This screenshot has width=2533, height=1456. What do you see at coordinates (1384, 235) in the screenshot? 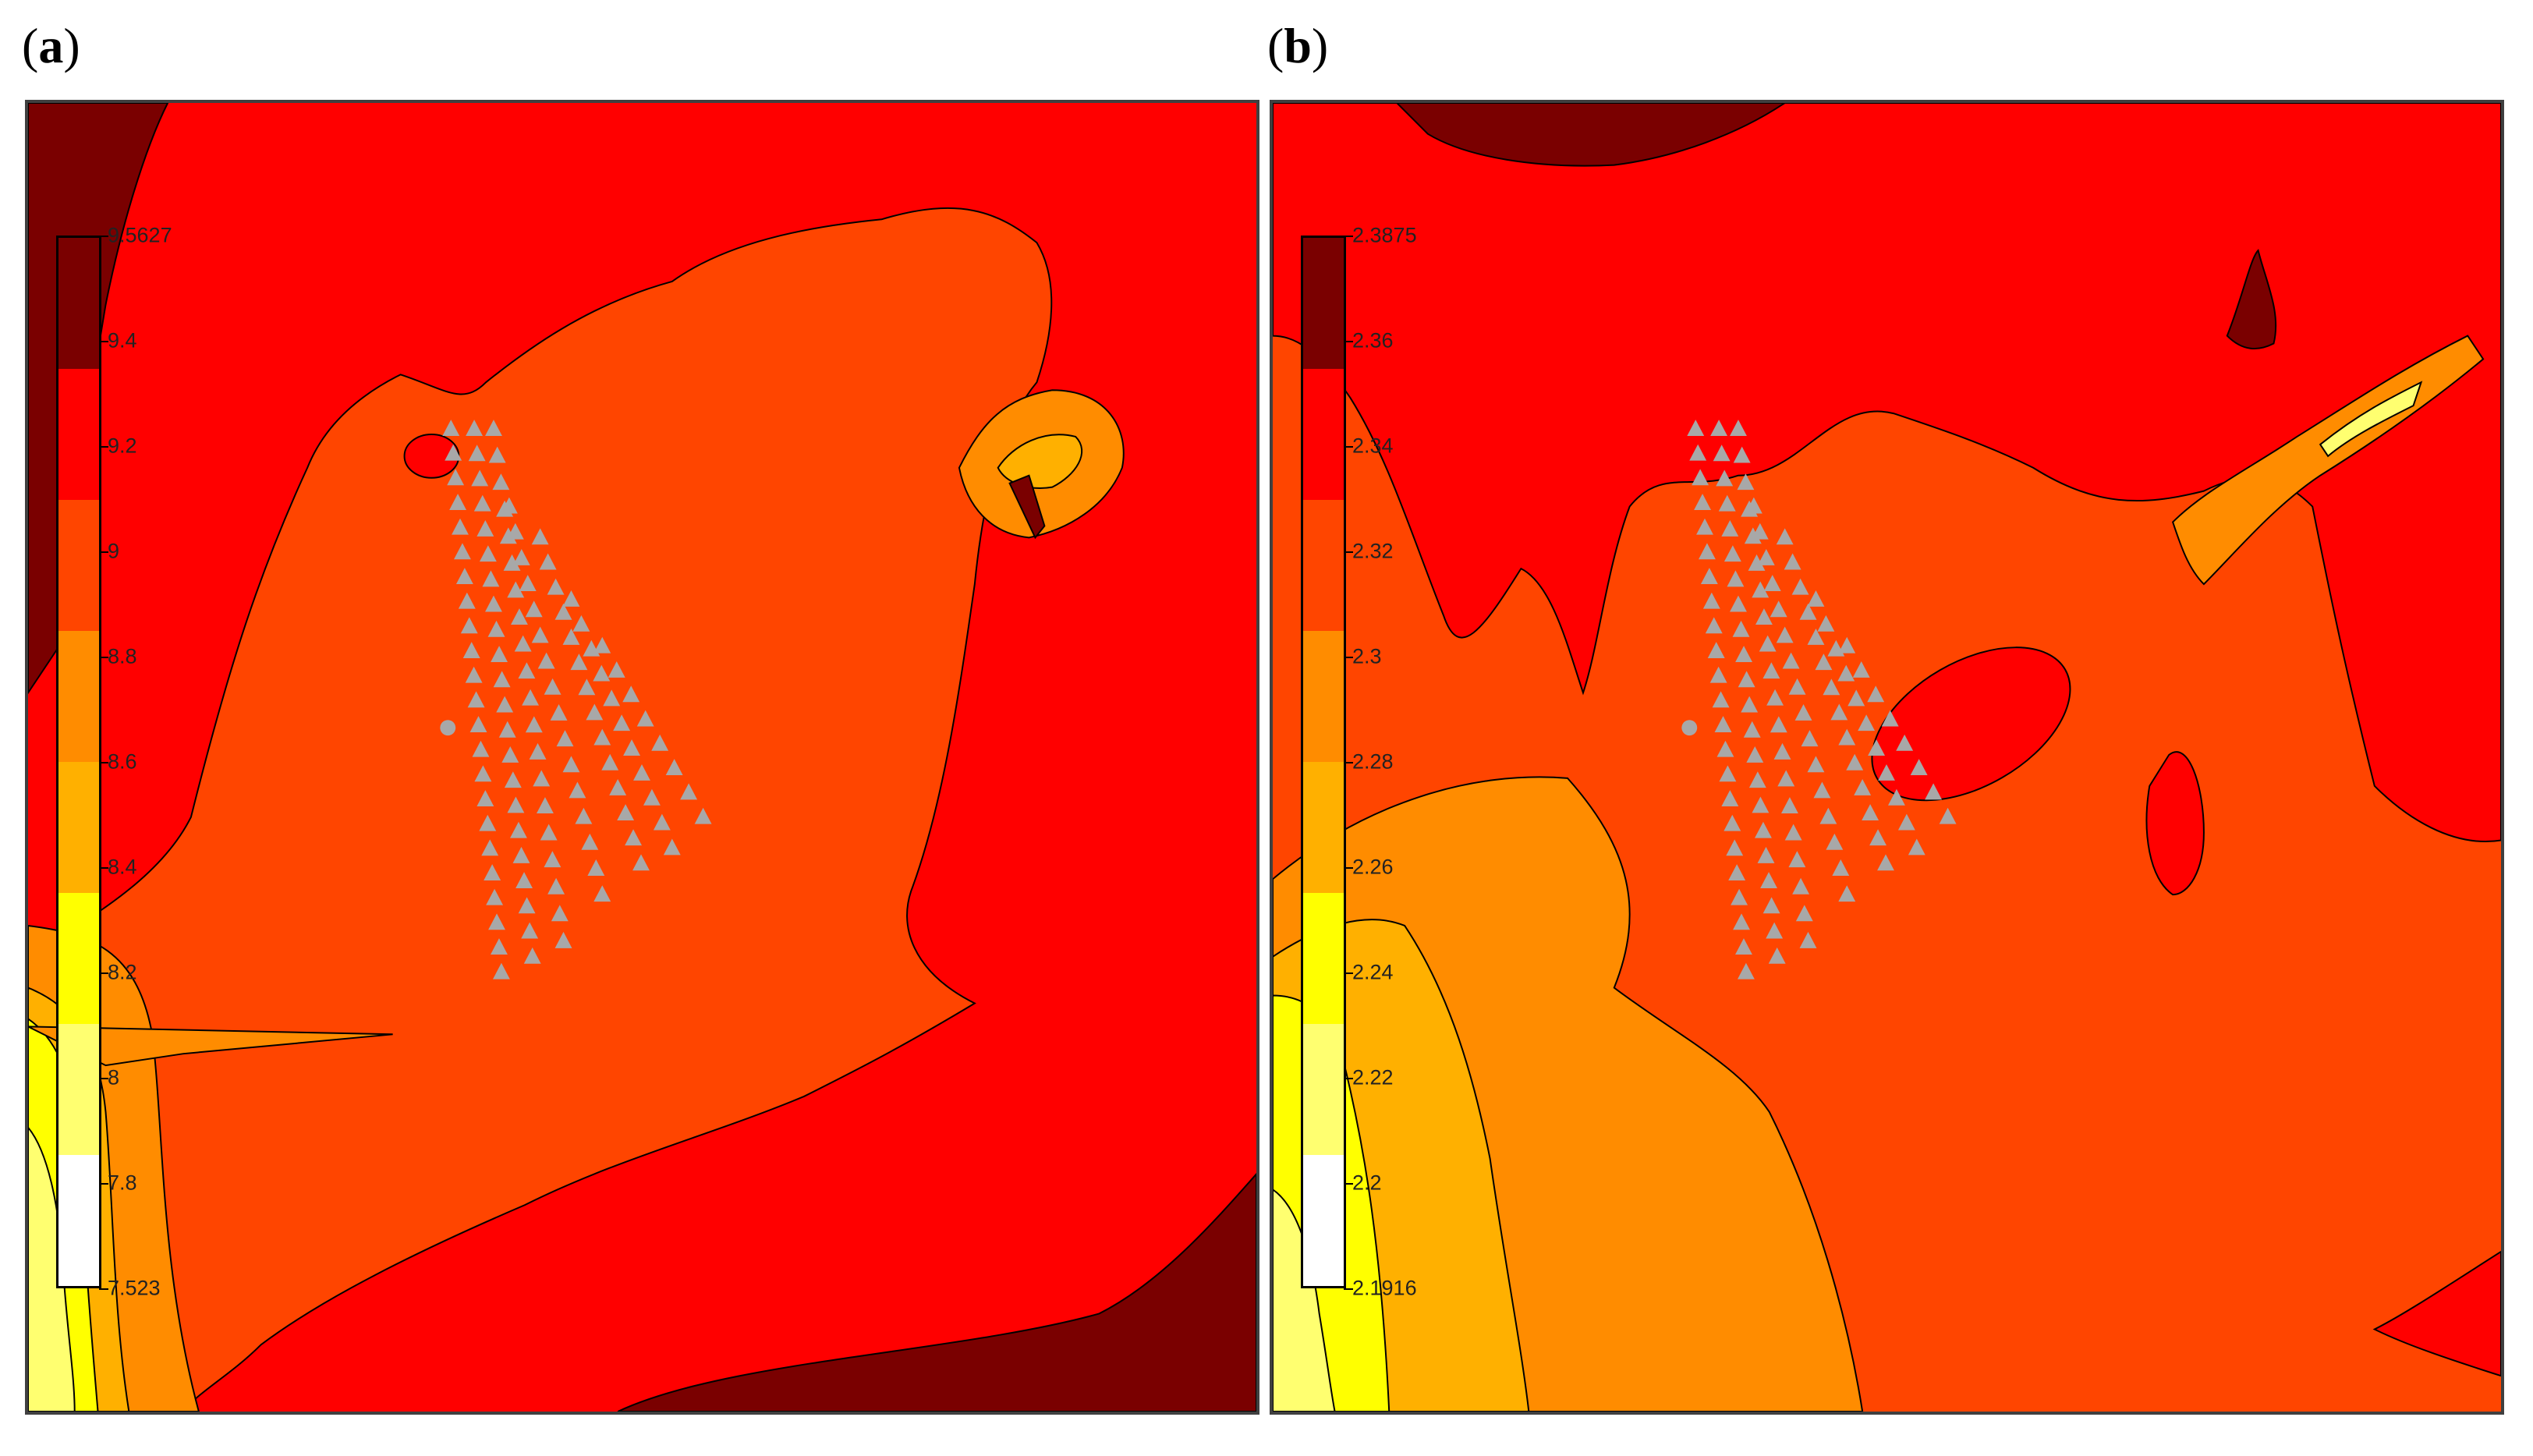
I see `legend-tick-label: 2.3875` at bounding box center [1384, 235].